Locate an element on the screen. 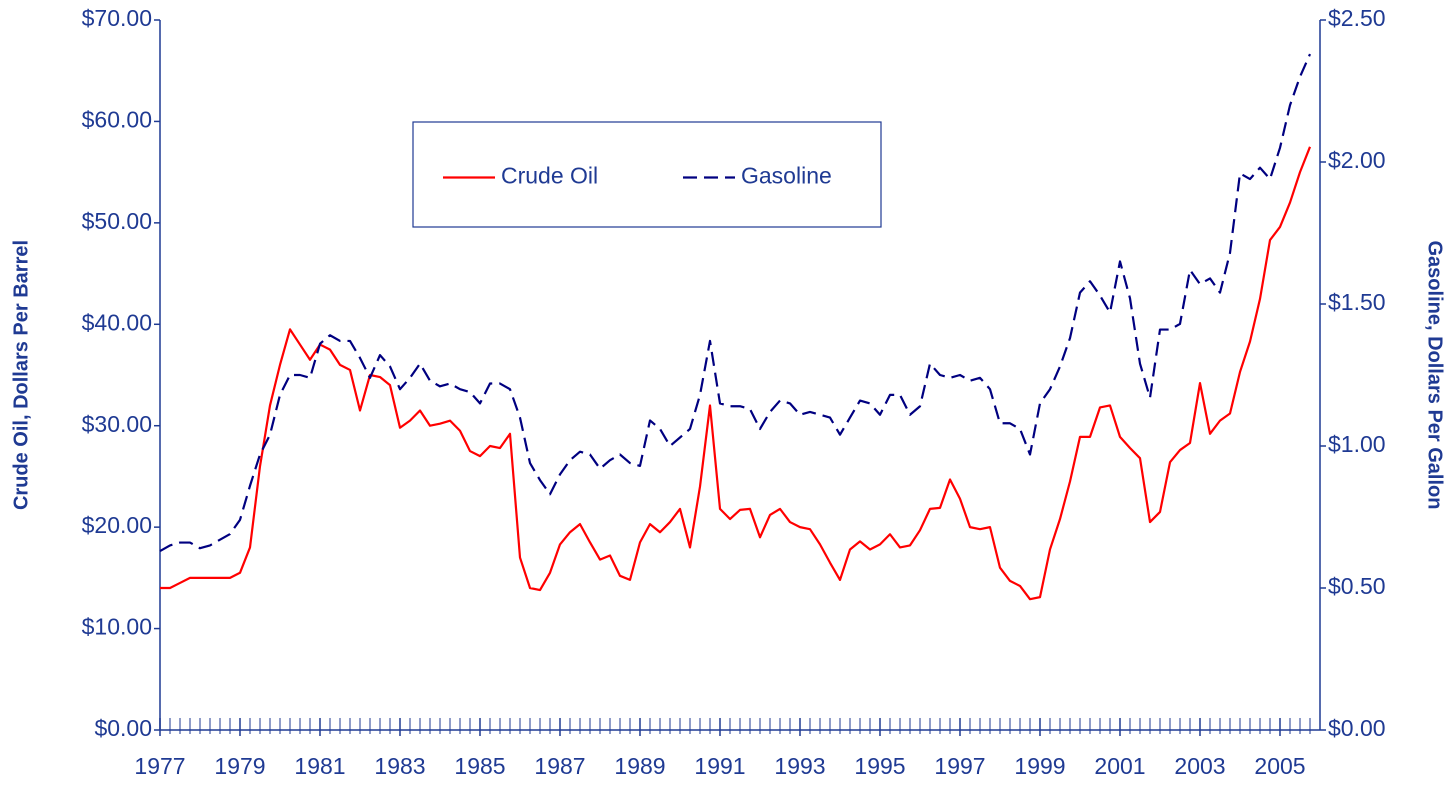 This screenshot has width=1455, height=790. y-tick-label: $50.00 is located at coordinates (117, 221).